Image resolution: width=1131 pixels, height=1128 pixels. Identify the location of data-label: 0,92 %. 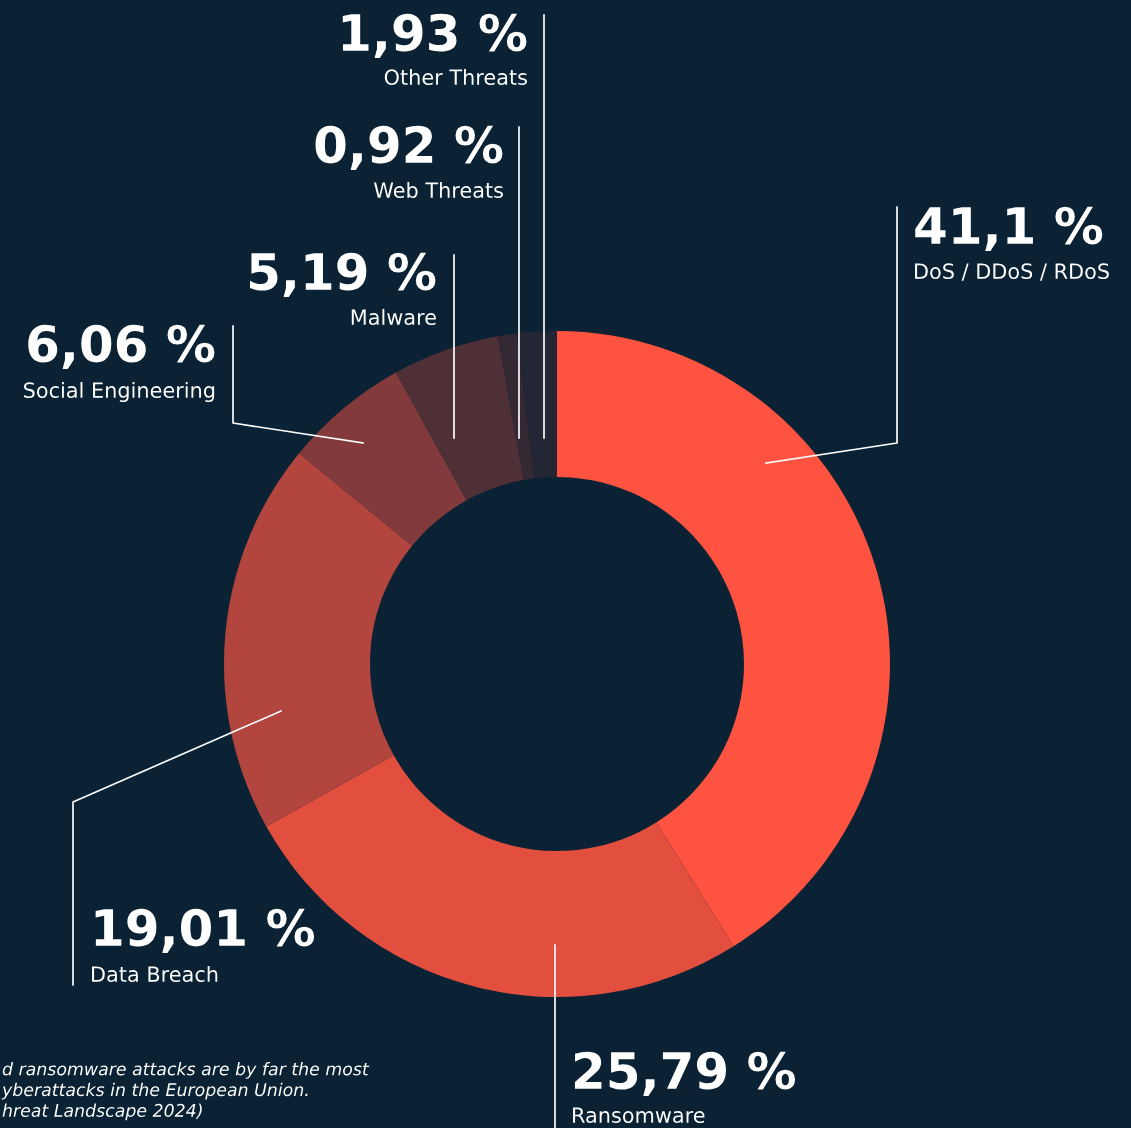
(409, 147).